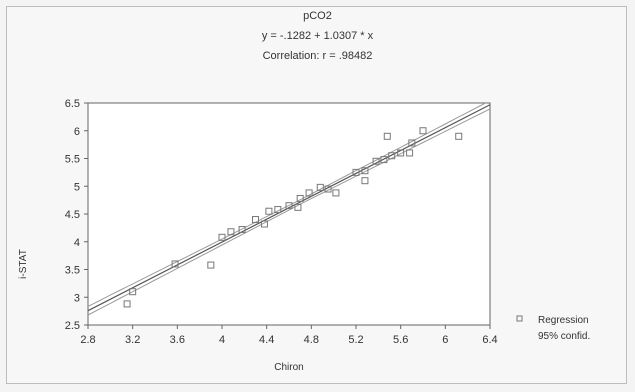 The width and height of the screenshot is (635, 392). Describe the element at coordinates (222, 340) in the screenshot. I see `x-tick-label: 4` at that location.